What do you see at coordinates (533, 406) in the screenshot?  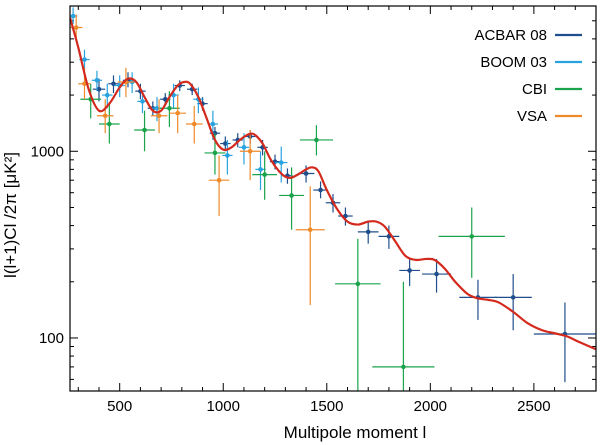 I see `x-tick-label: 2500` at bounding box center [533, 406].